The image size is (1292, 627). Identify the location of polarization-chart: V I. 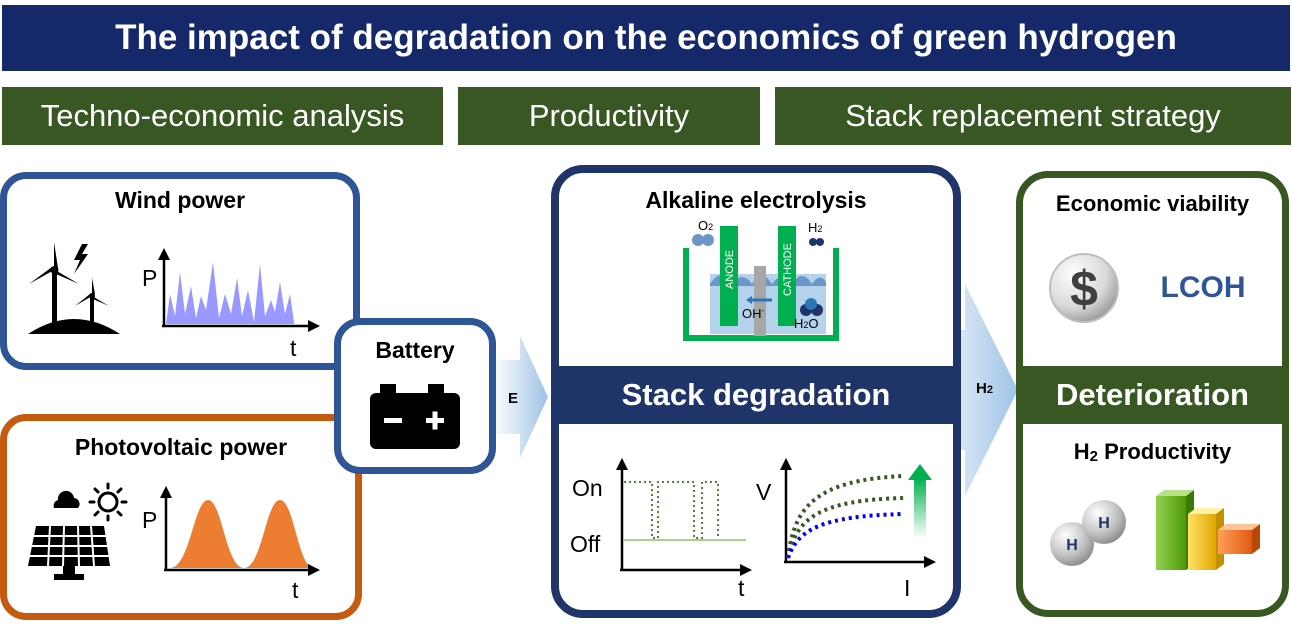
(846, 529).